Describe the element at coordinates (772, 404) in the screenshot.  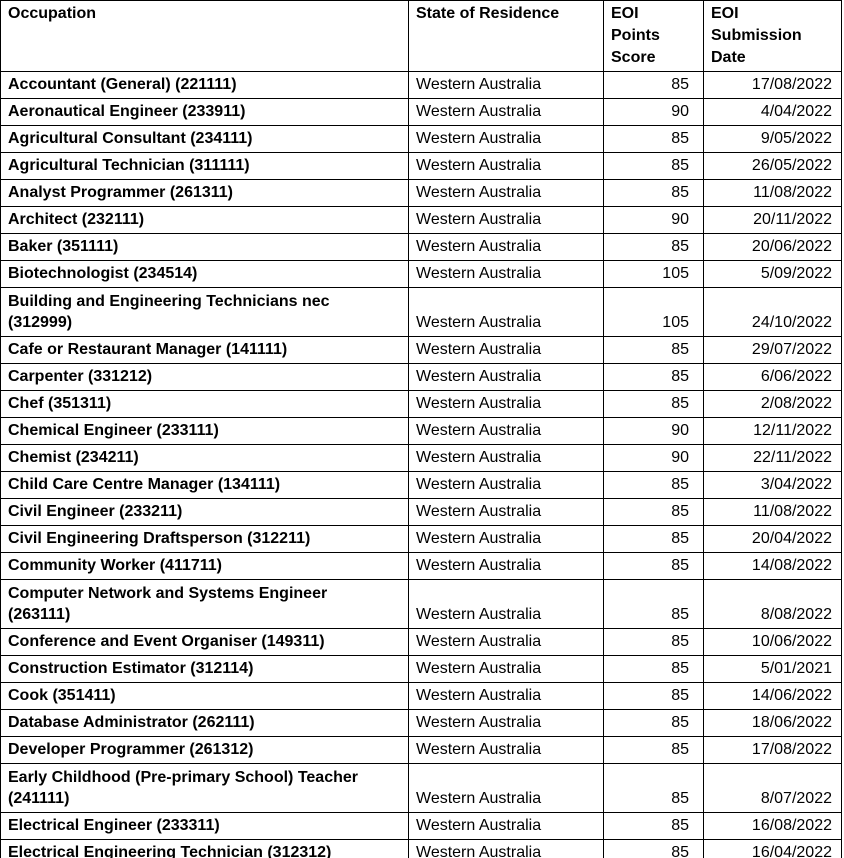
I see `submission-date-cell: 2/08/2022` at that location.